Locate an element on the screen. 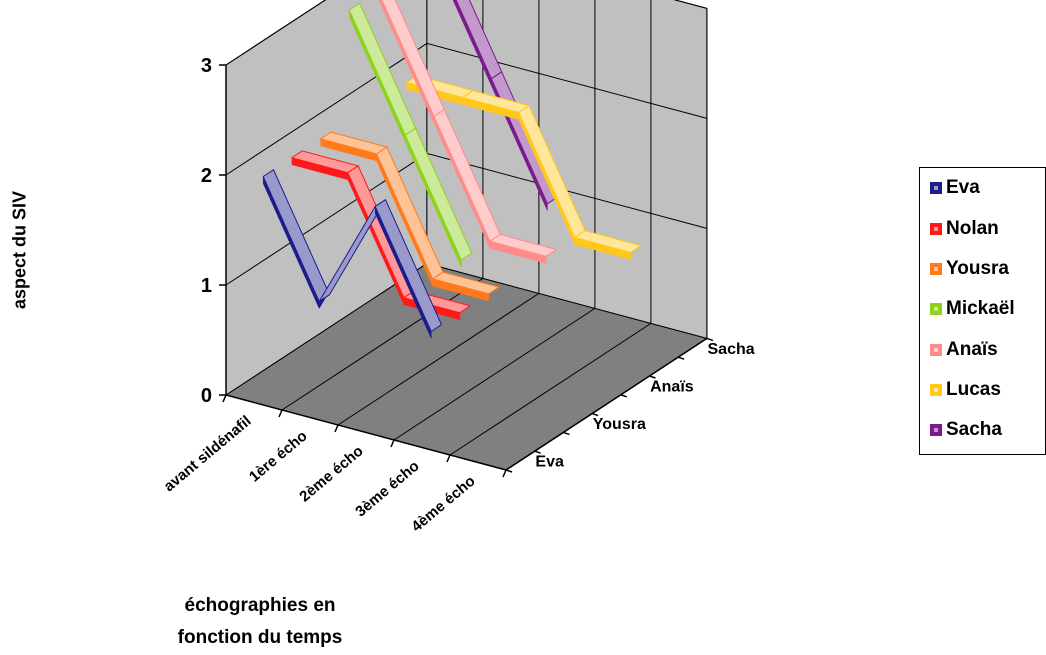 The width and height of the screenshot is (1046, 655). x-tick-label: 1ère écho is located at coordinates (278, 457).